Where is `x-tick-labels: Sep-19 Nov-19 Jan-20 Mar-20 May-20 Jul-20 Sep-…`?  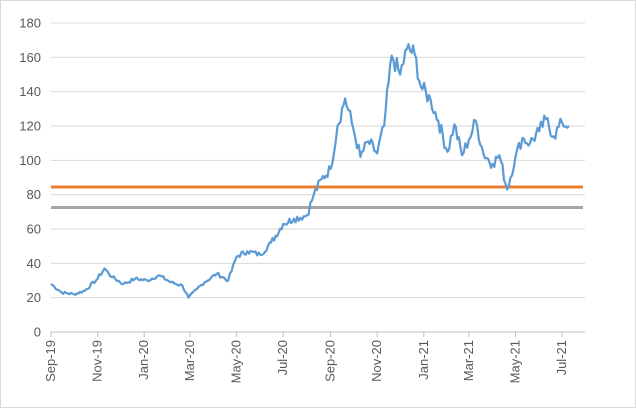 x-tick-labels: Sep-19 Nov-19 Jan-20 Mar-20 May-20 Jul-20 Sep-… is located at coordinates (306, 361).